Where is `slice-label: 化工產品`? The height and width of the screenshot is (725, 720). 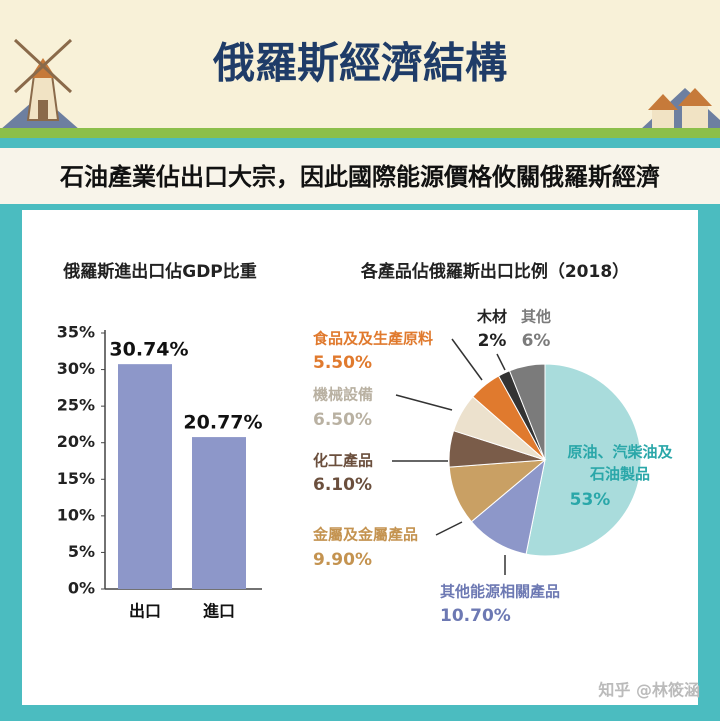 slice-label: 化工產品 is located at coordinates (343, 461).